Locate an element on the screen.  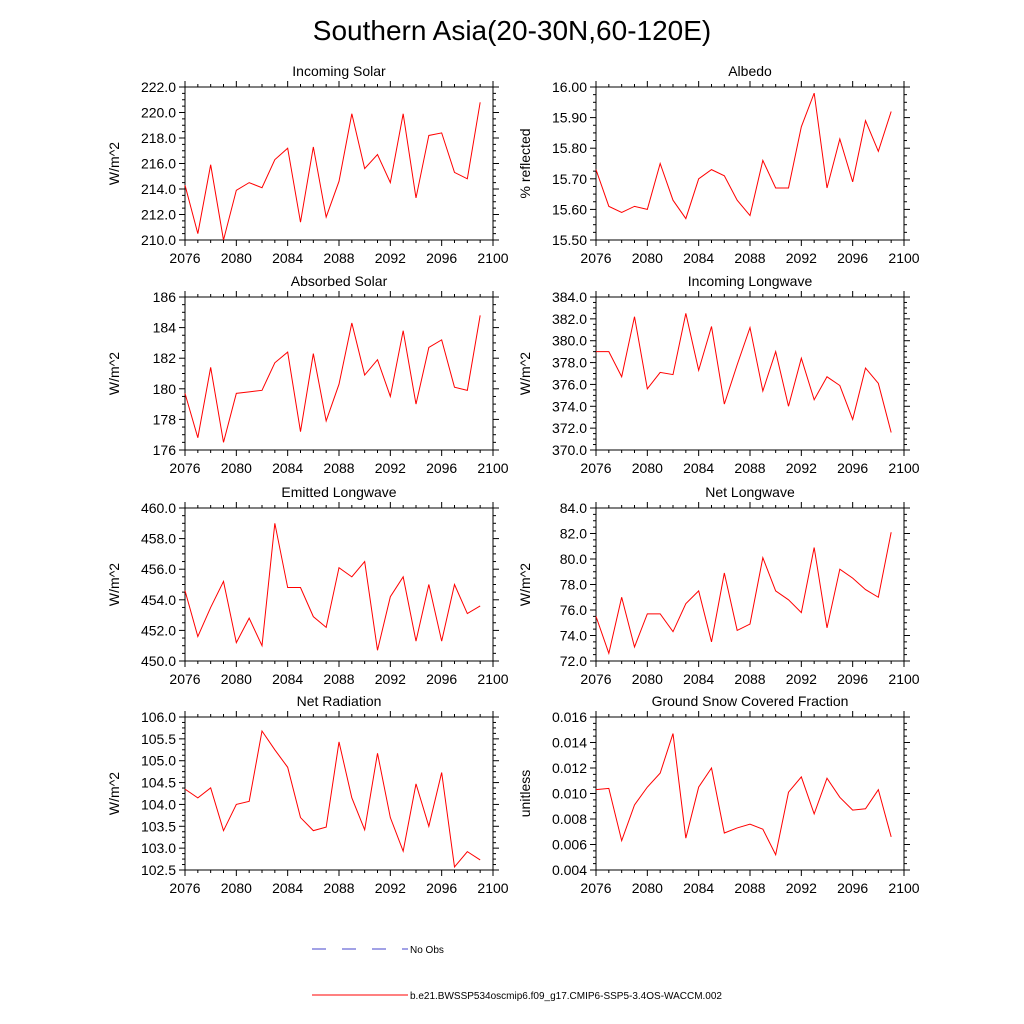
y-tick-label: 456.0 is located at coordinates (158, 569).